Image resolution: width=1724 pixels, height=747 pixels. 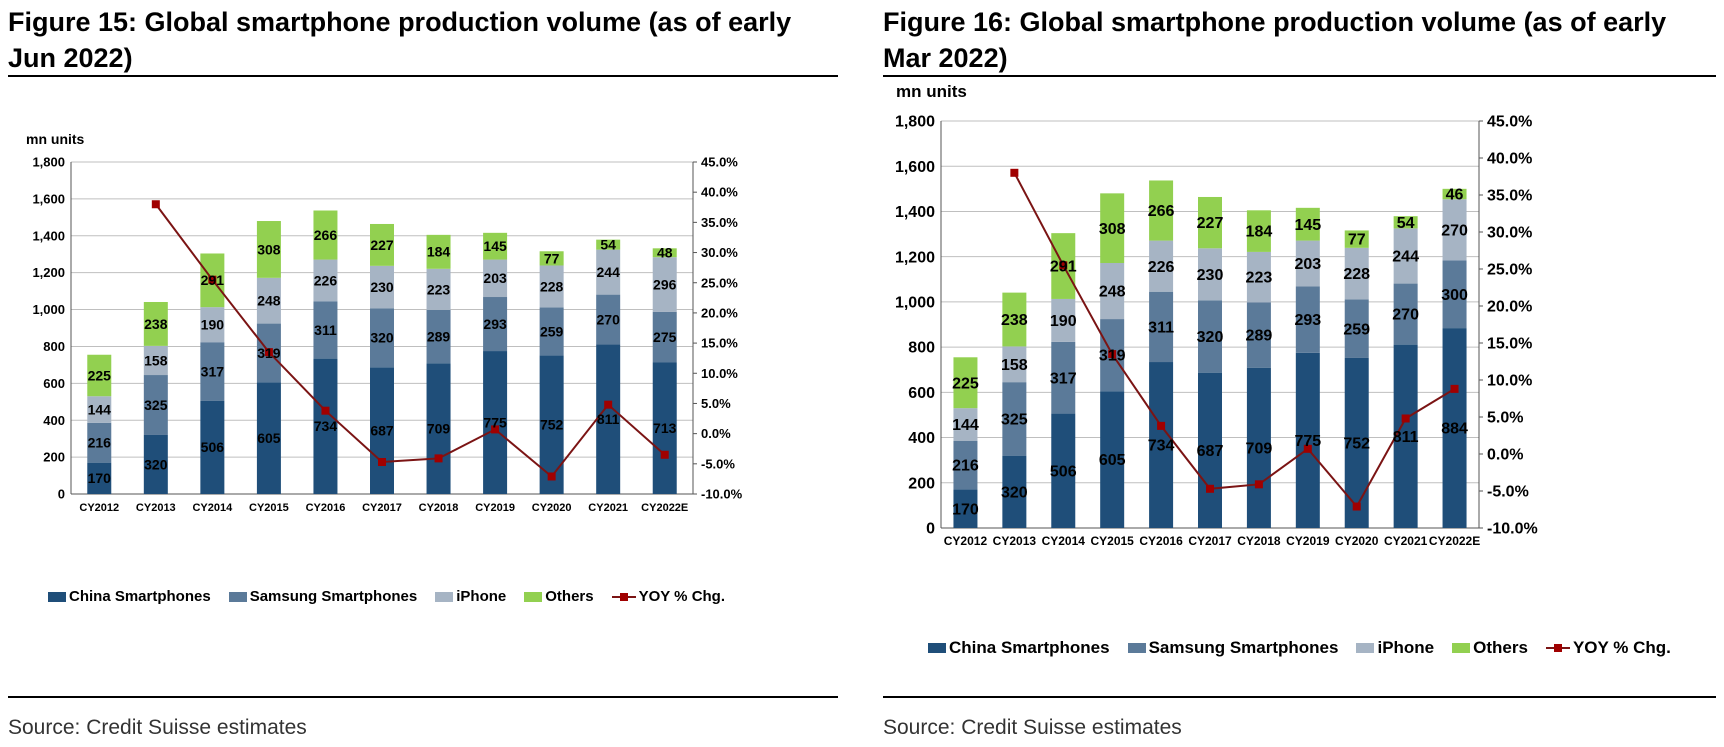 I want to click on y-tick-label: 1,800, so click(x=915, y=122).